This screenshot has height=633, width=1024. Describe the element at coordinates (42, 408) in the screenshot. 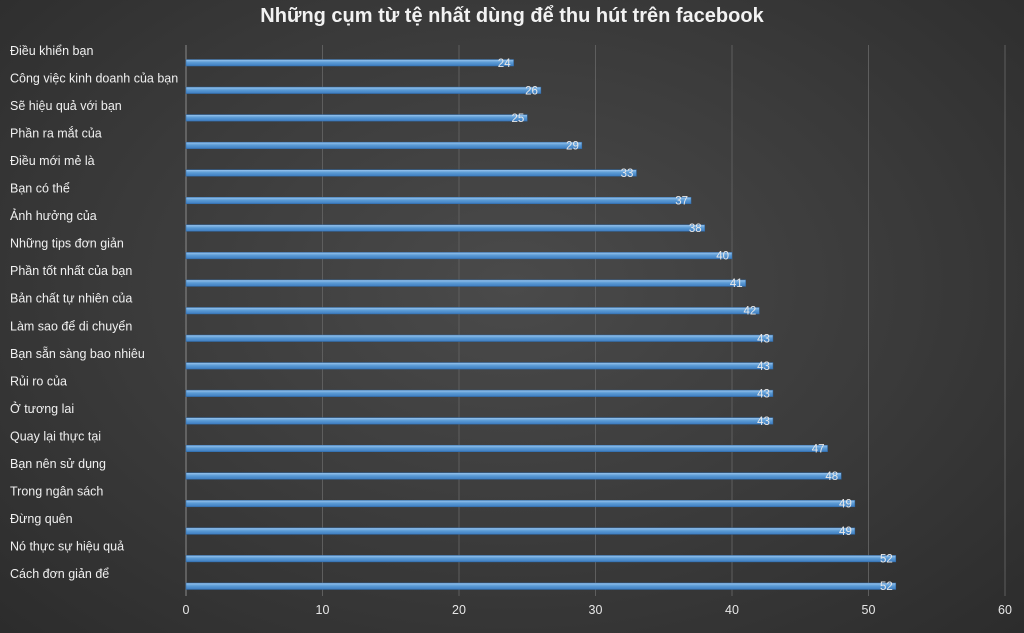

I see `category-label: Ở tương lai` at that location.